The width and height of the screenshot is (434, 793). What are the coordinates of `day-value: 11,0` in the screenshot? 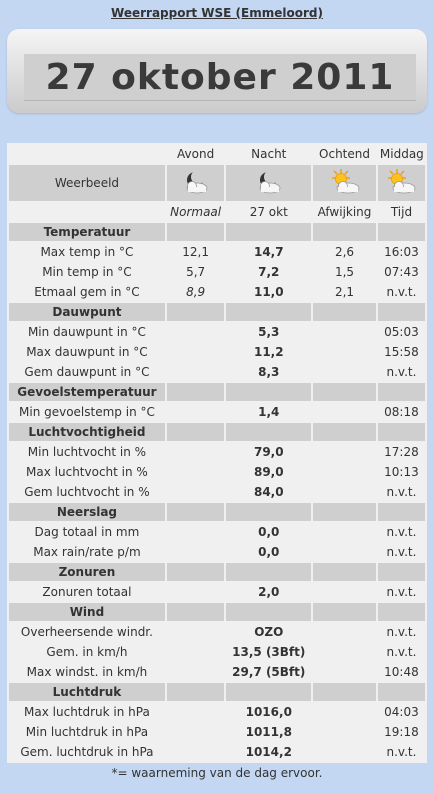 It's located at (268, 292).